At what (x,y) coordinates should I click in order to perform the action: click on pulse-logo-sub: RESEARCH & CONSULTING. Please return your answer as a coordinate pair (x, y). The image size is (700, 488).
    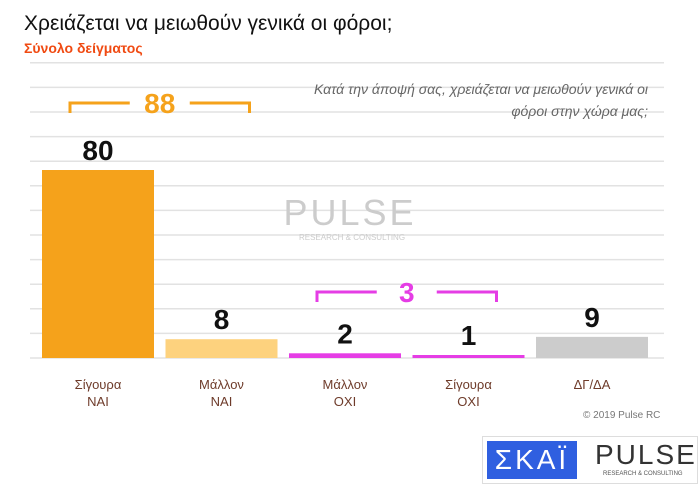
    Looking at the image, I should click on (643, 474).